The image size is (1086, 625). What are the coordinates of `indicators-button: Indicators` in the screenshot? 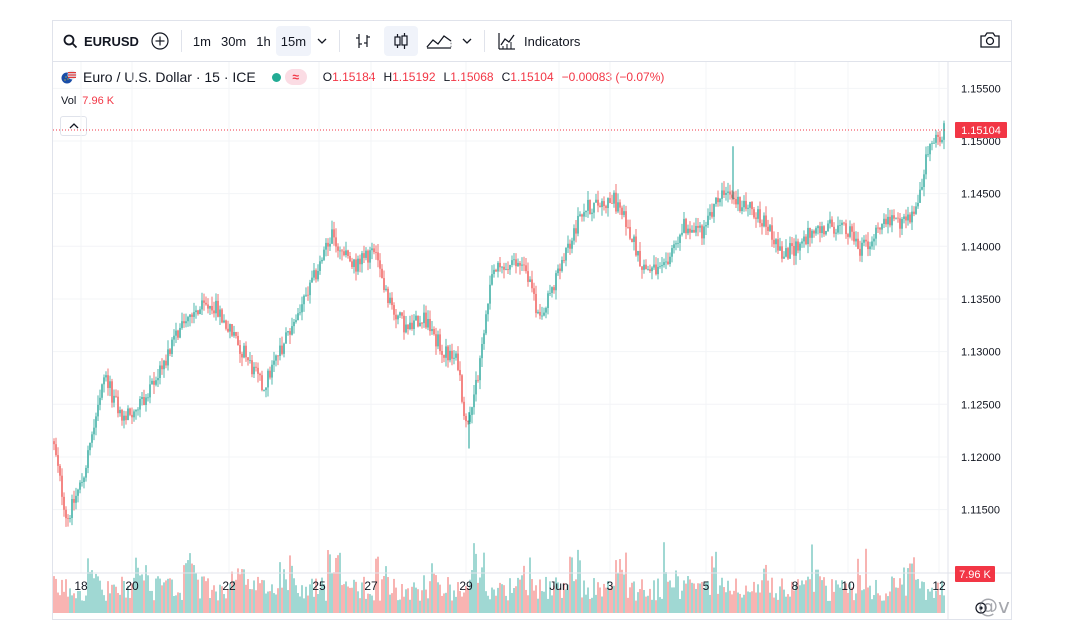 It's located at (538, 41).